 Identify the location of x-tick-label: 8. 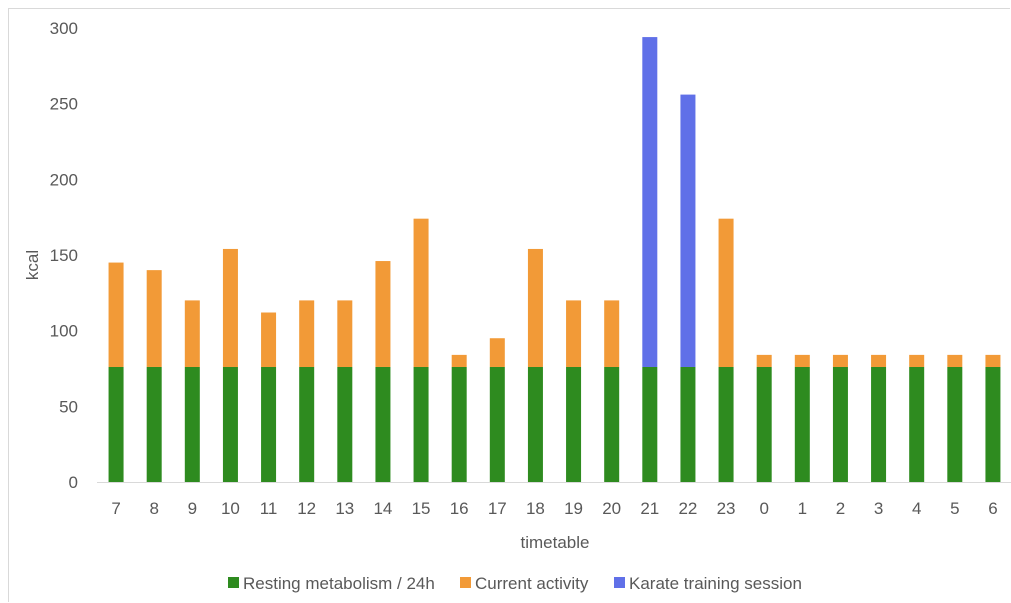
(153, 508).